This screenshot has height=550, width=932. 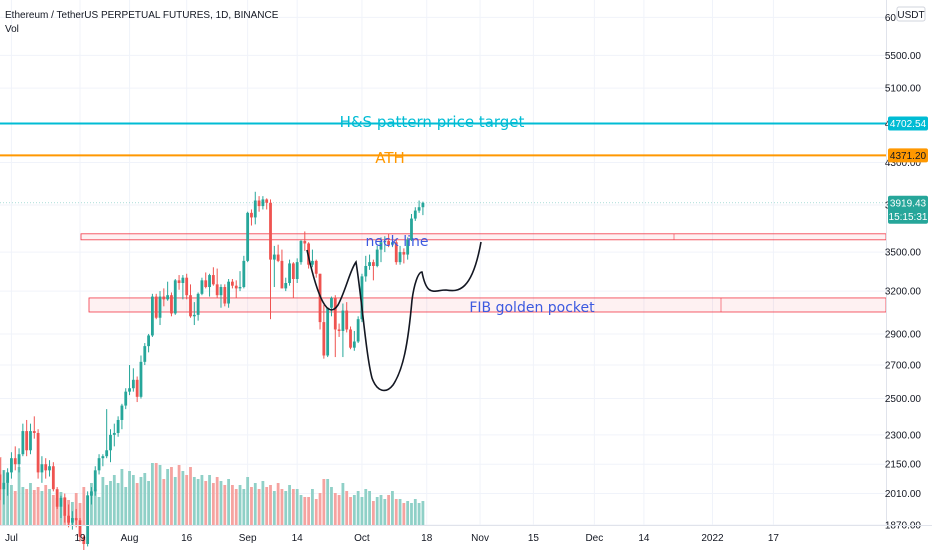 I want to click on time-tick-label: Dec, so click(x=594, y=538).